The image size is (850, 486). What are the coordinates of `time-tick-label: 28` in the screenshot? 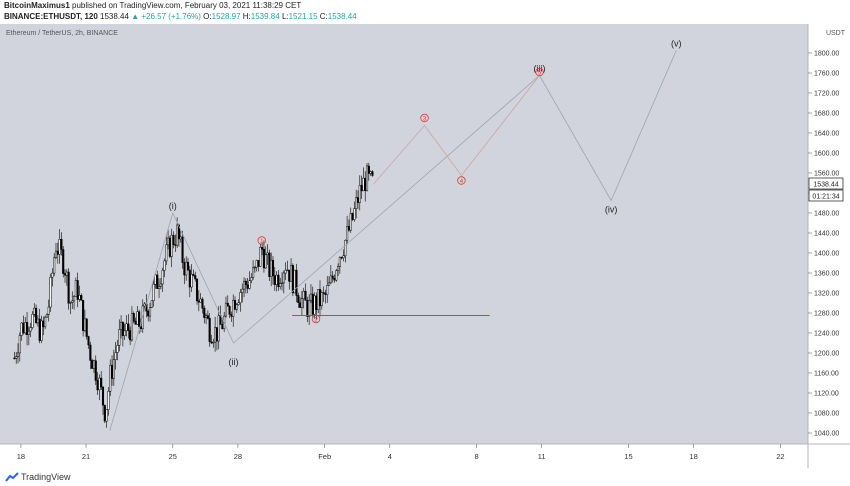 It's located at (238, 456).